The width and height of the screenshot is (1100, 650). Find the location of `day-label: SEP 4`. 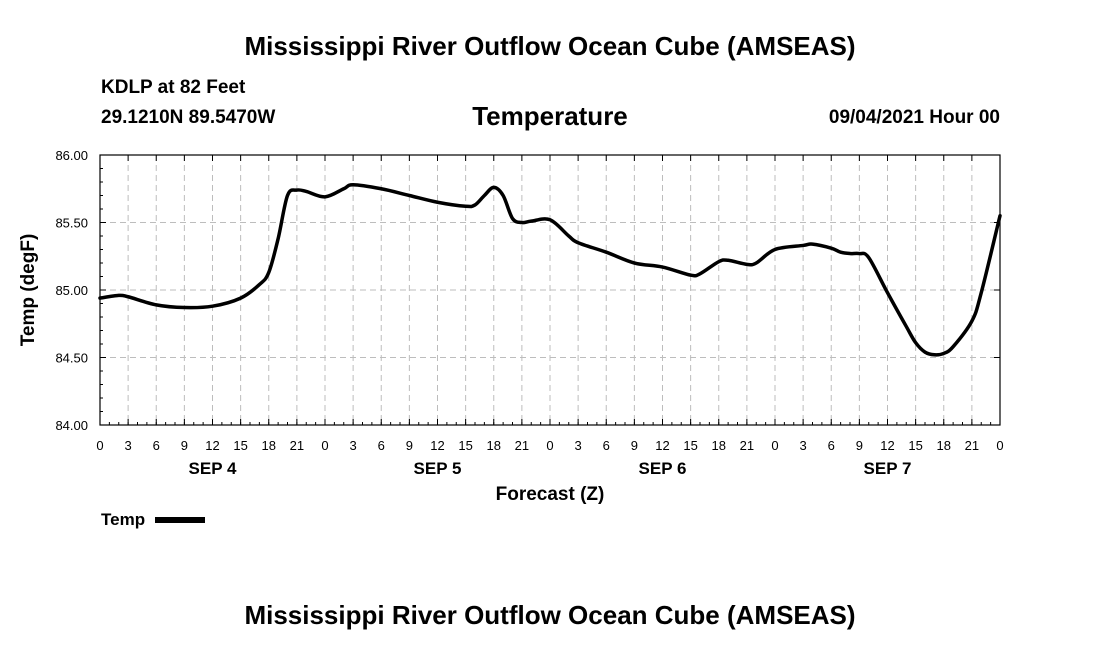

day-label: SEP 4 is located at coordinates (213, 468).